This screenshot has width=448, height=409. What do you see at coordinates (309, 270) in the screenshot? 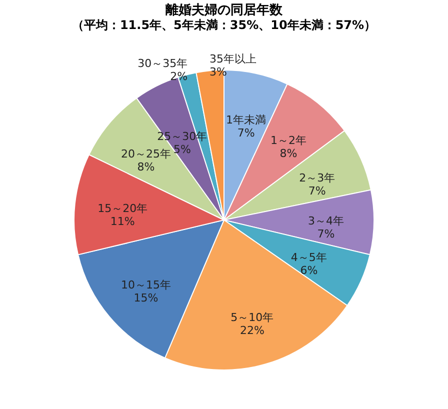
I see `data-label: 6%` at bounding box center [309, 270].